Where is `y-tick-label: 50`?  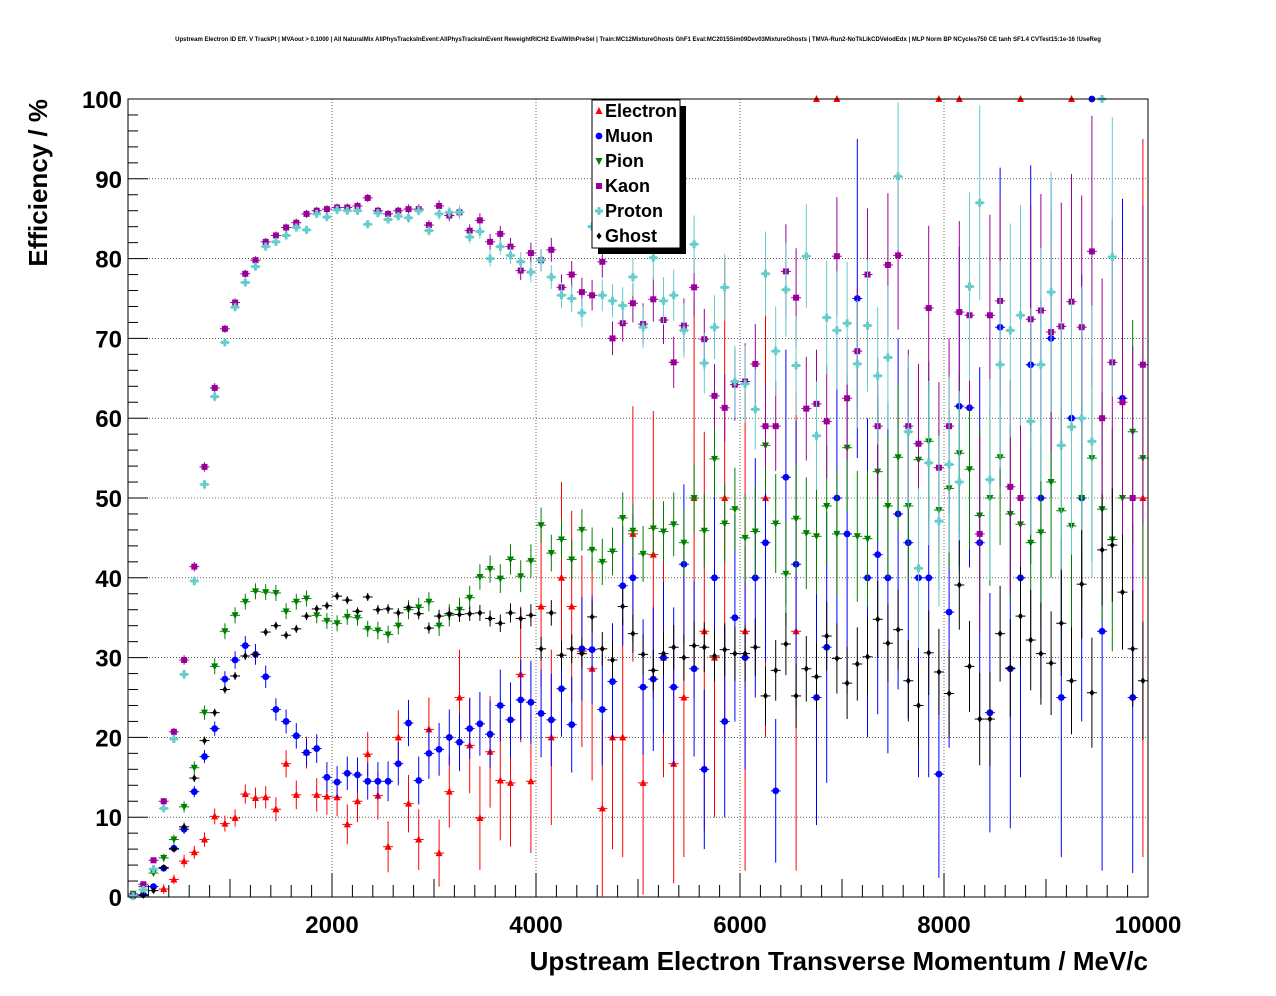
y-tick-label: 50 is located at coordinates (108, 499).